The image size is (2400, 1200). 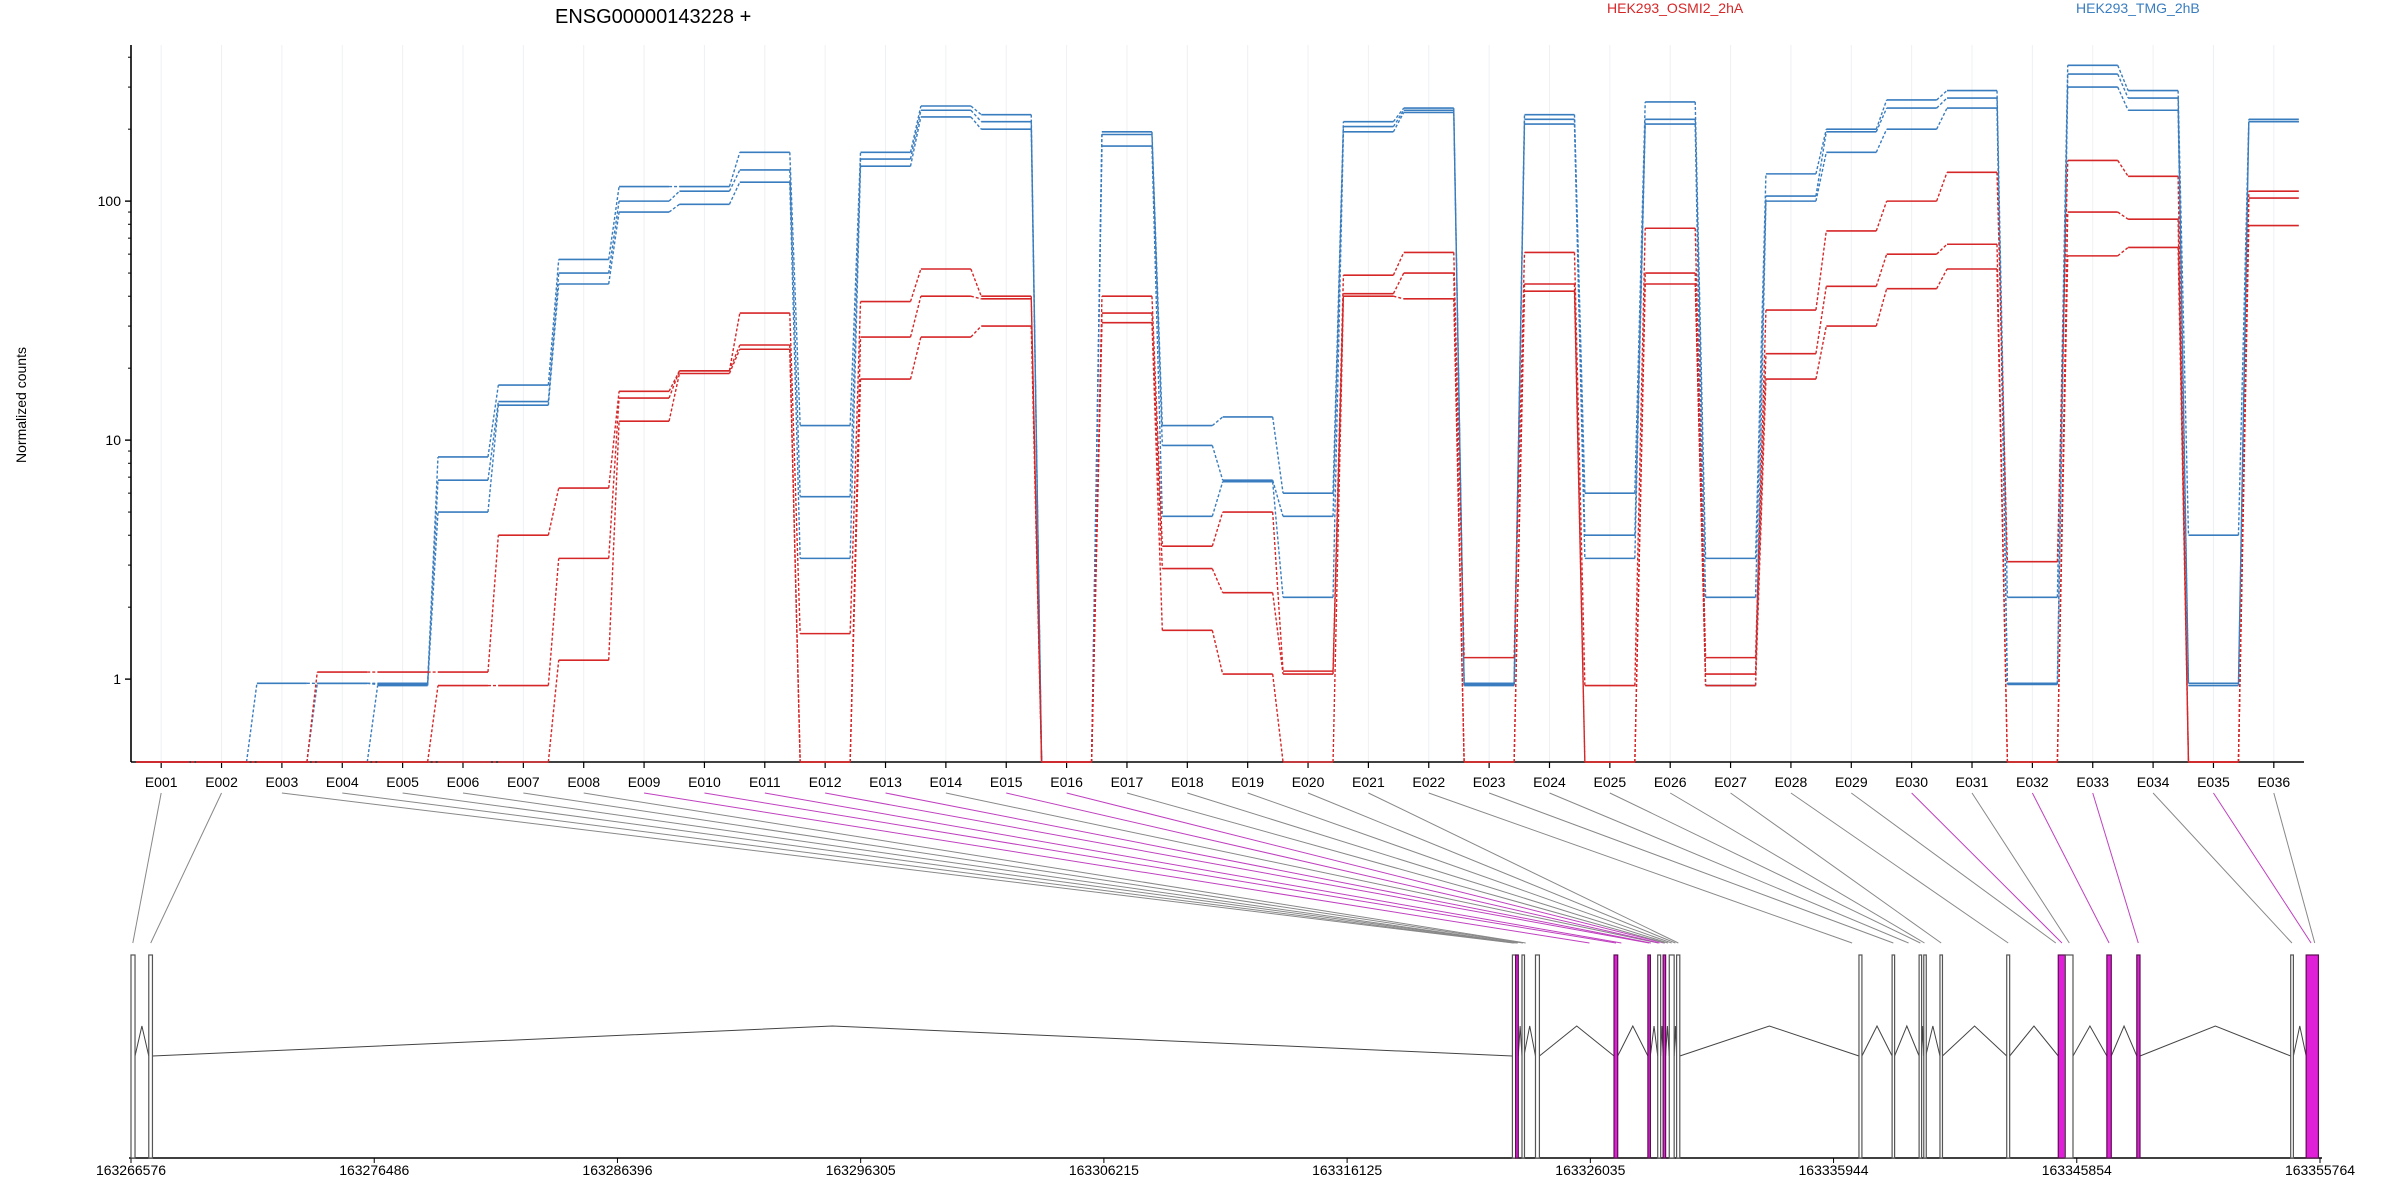 What do you see at coordinates (1911, 782) in the screenshot?
I see `x-tick-label: E030` at bounding box center [1911, 782].